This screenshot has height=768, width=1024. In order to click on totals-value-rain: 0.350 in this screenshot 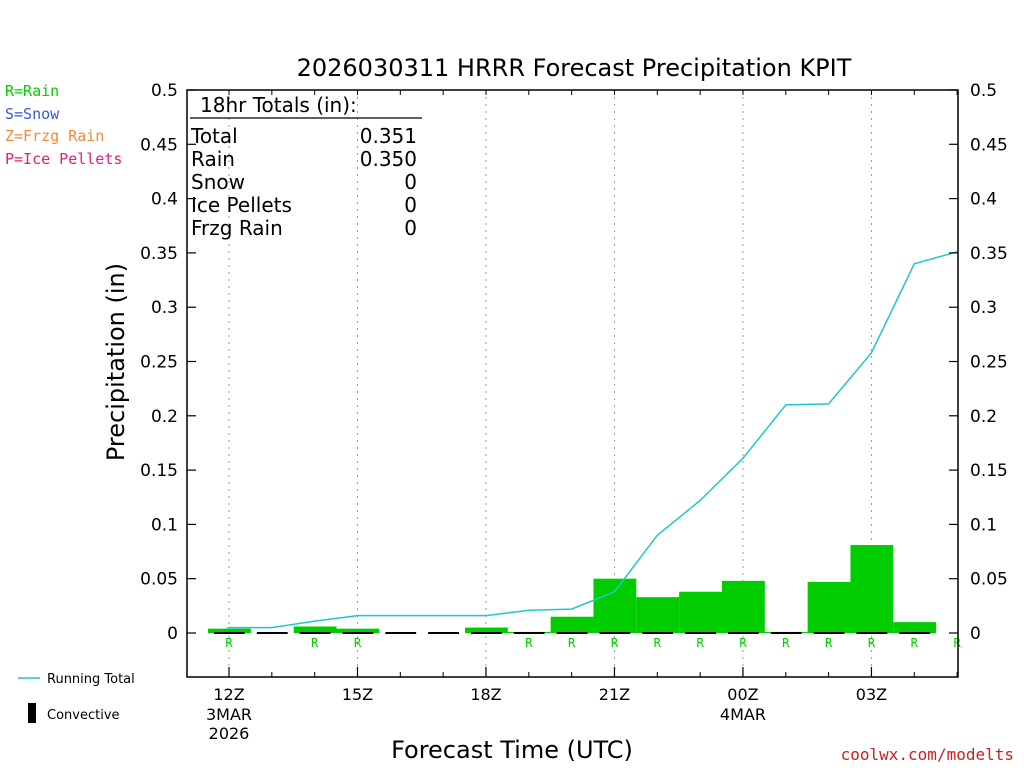, I will do `click(388, 159)`.